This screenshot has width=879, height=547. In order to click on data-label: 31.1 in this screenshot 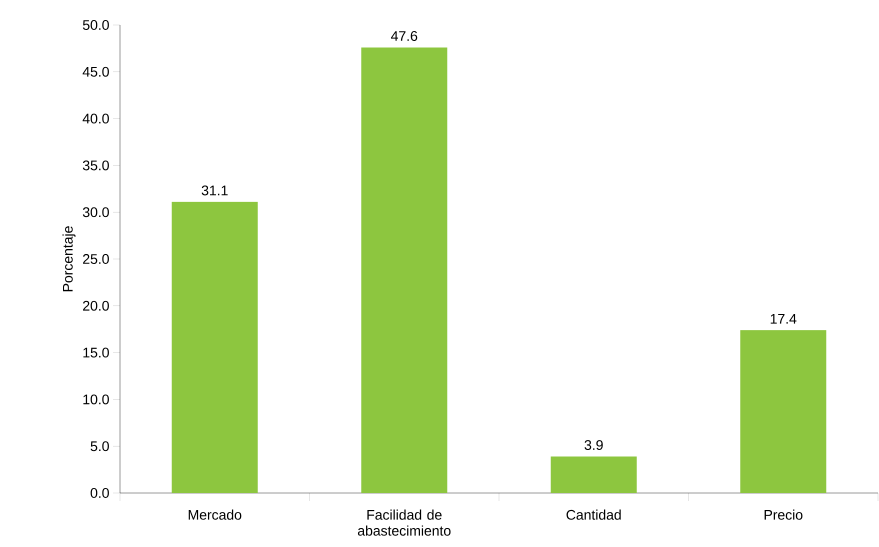, I will do `click(215, 191)`.